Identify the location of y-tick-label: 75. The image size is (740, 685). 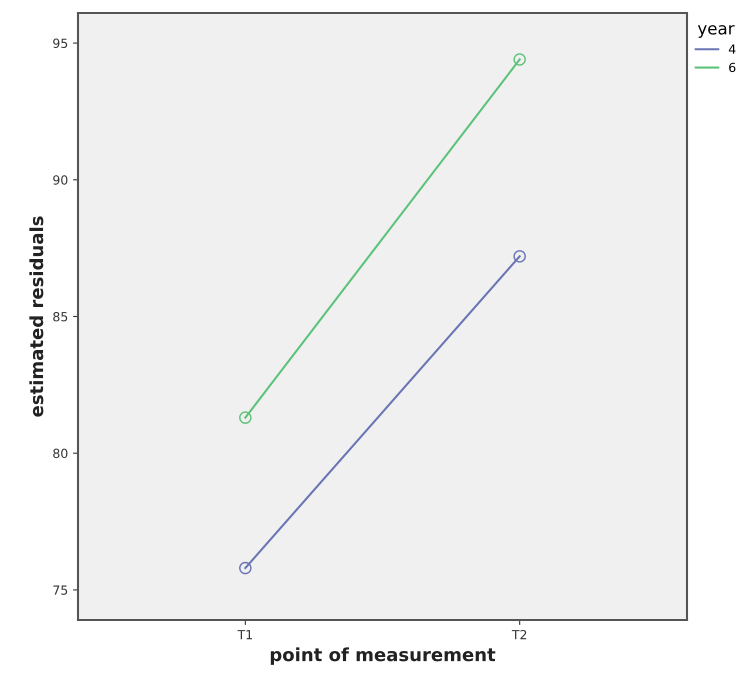
(60, 590).